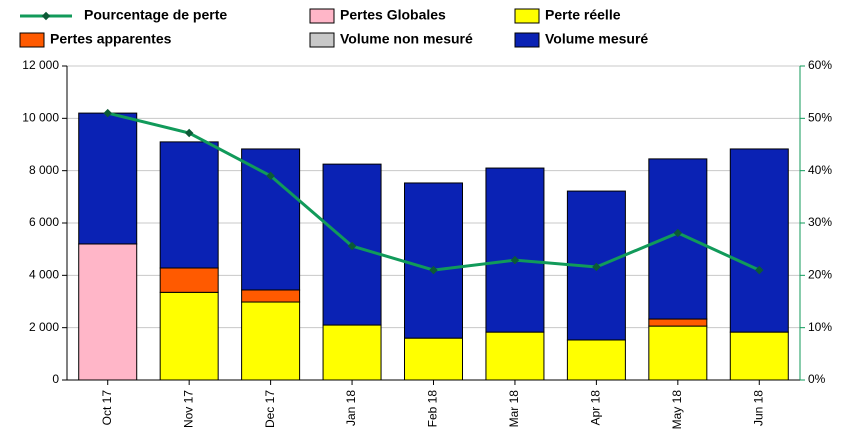  What do you see at coordinates (596, 39) in the screenshot?
I see `legend-label: Volume mesuré` at bounding box center [596, 39].